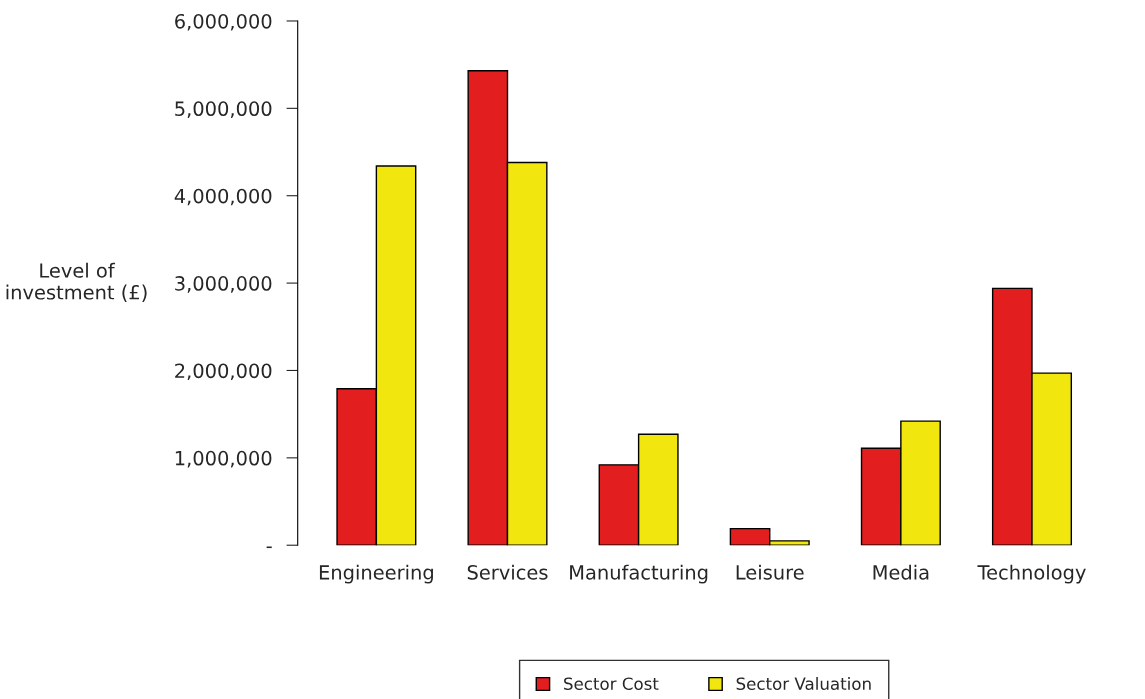  What do you see at coordinates (269, 547) in the screenshot?
I see `y-tick-label: -` at bounding box center [269, 547].